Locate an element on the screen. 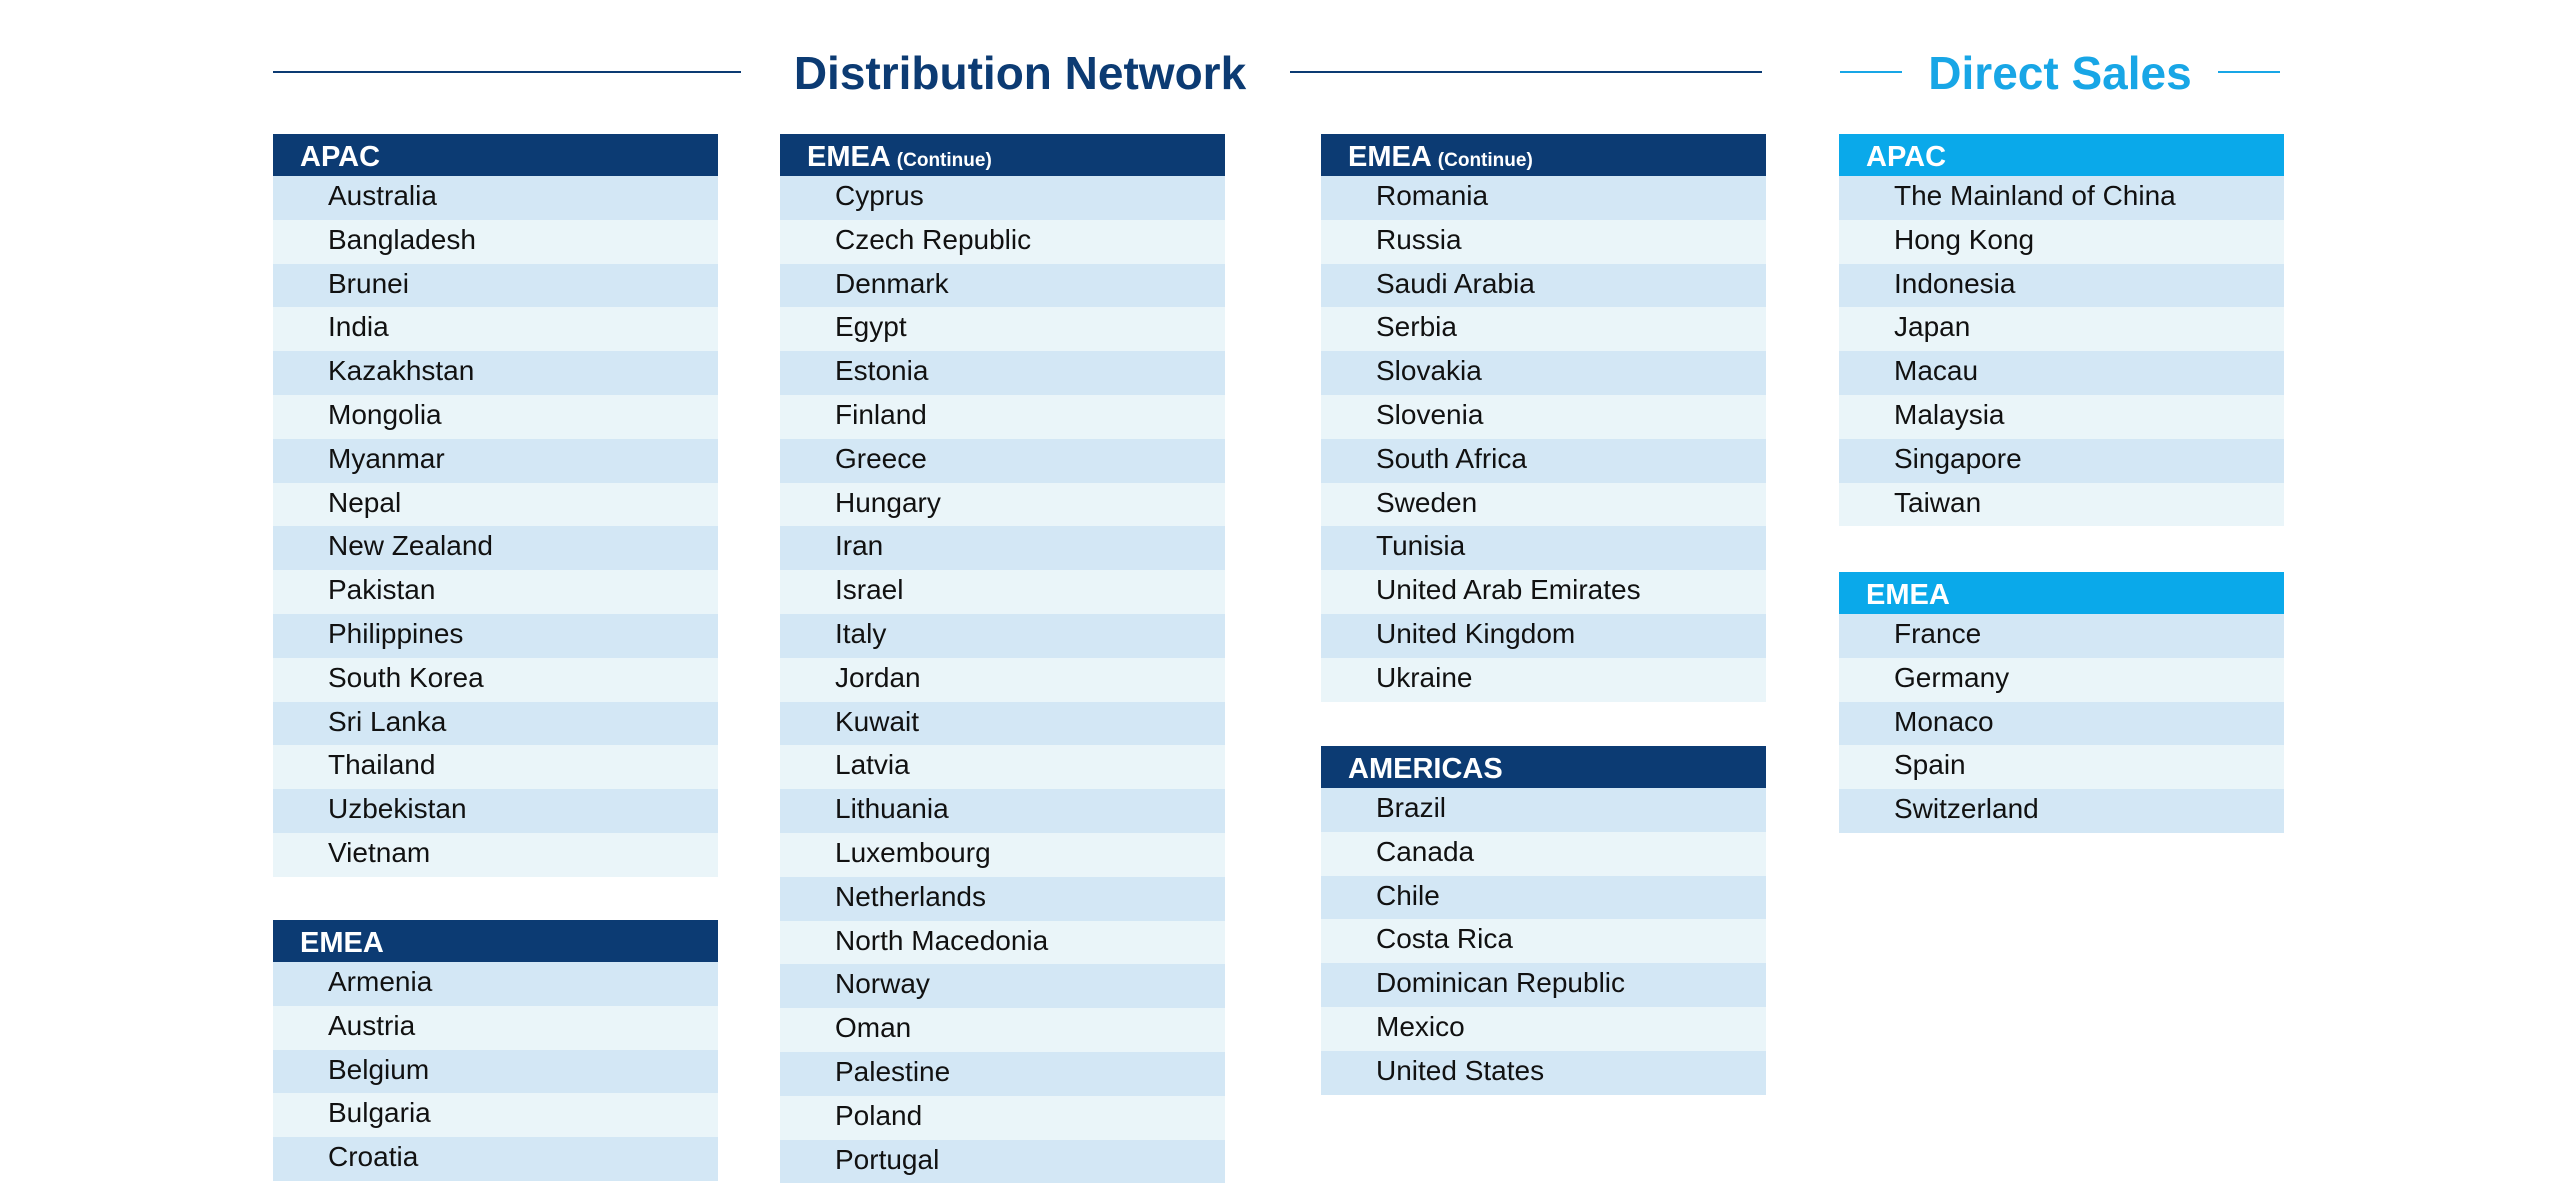  country-row: Indonesia is located at coordinates (2061, 285).